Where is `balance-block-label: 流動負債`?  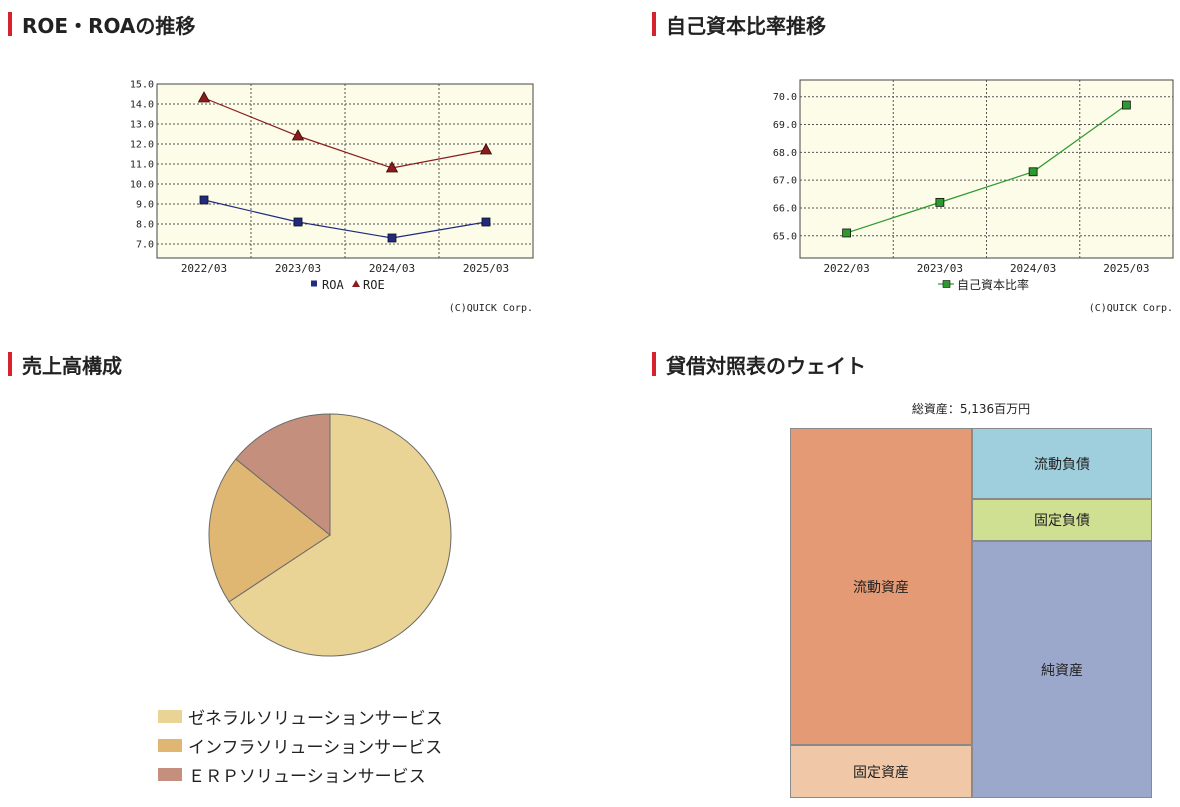
balance-block-label: 流動負債 is located at coordinates (1062, 464).